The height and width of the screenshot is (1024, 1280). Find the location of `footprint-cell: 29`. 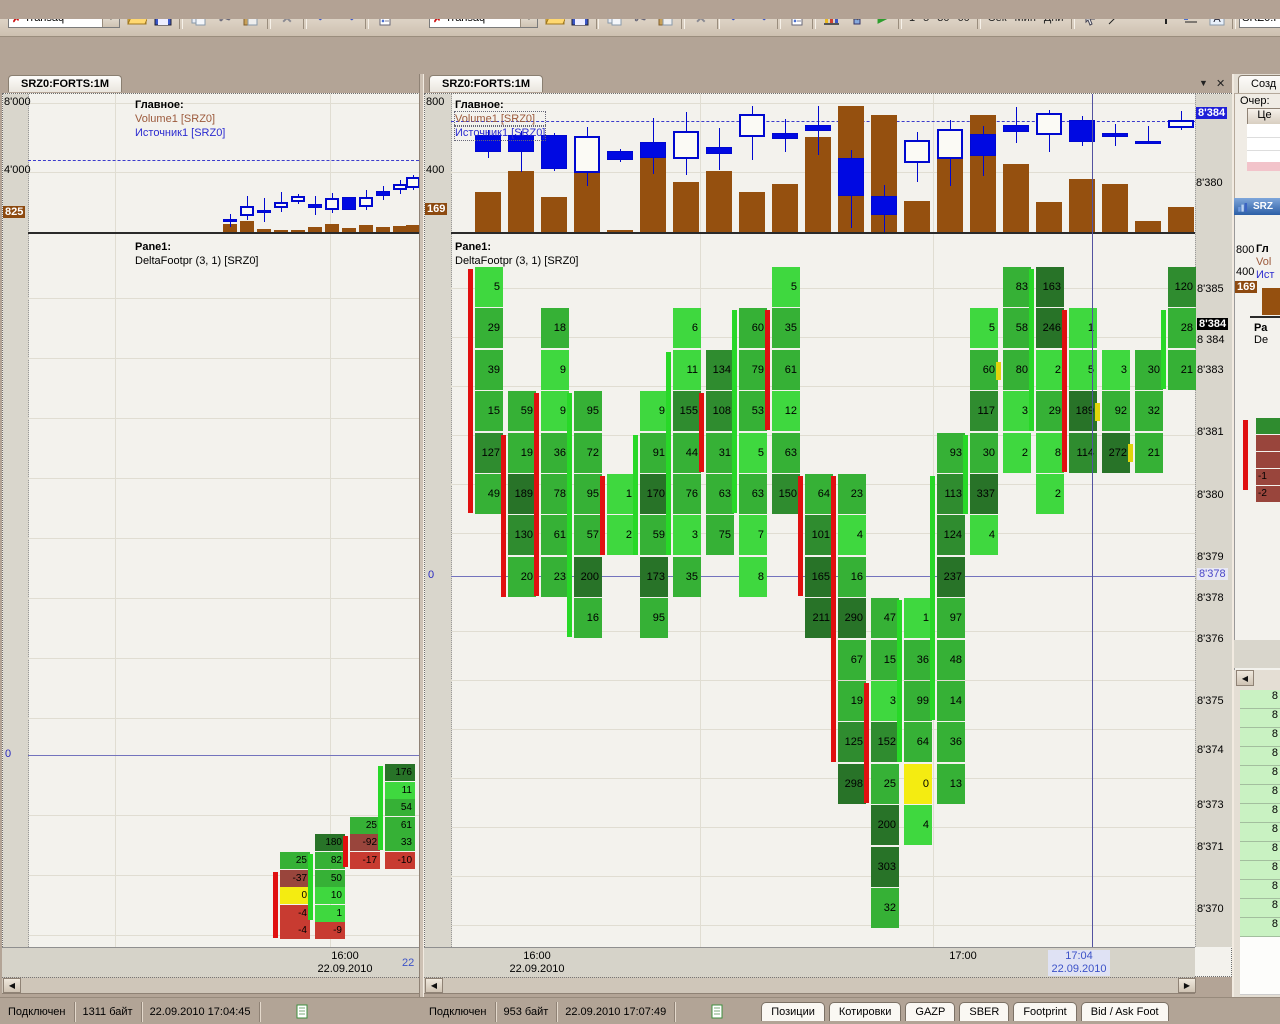

footprint-cell: 29 is located at coordinates (1050, 411).